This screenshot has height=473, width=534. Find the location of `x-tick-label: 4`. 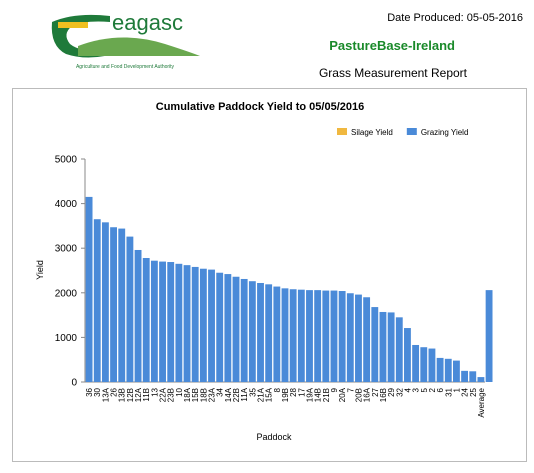

x-tick-label: 4 is located at coordinates (407, 389).